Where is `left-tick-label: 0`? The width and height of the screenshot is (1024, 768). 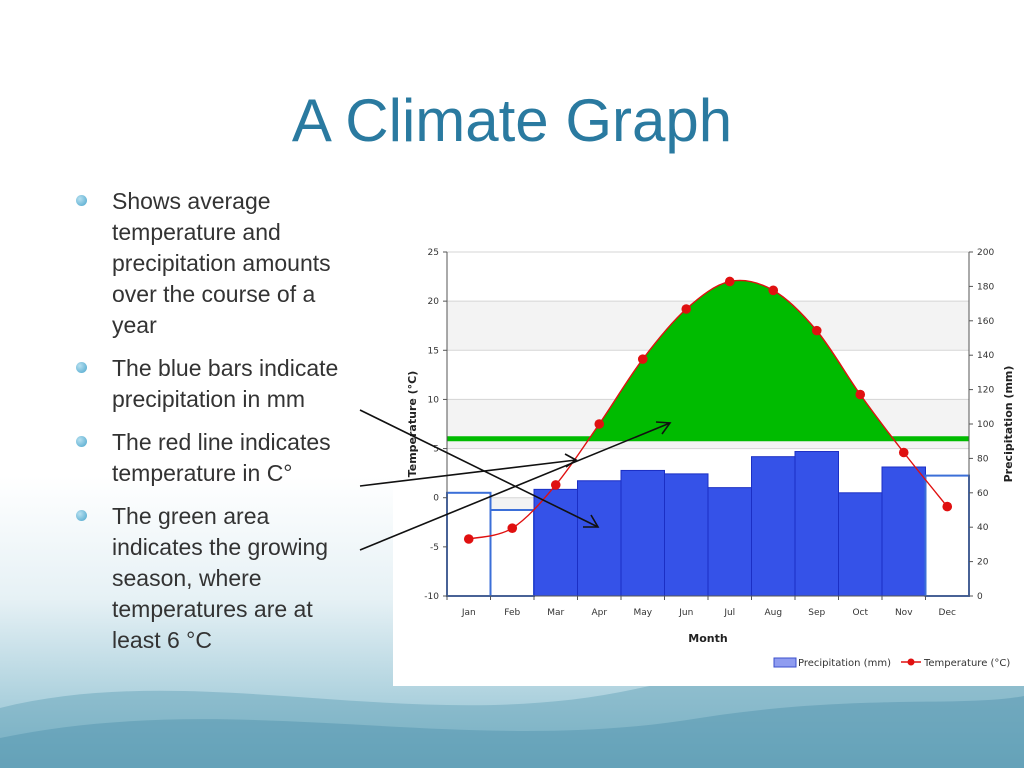
left-tick-label: 0 is located at coordinates (436, 499).